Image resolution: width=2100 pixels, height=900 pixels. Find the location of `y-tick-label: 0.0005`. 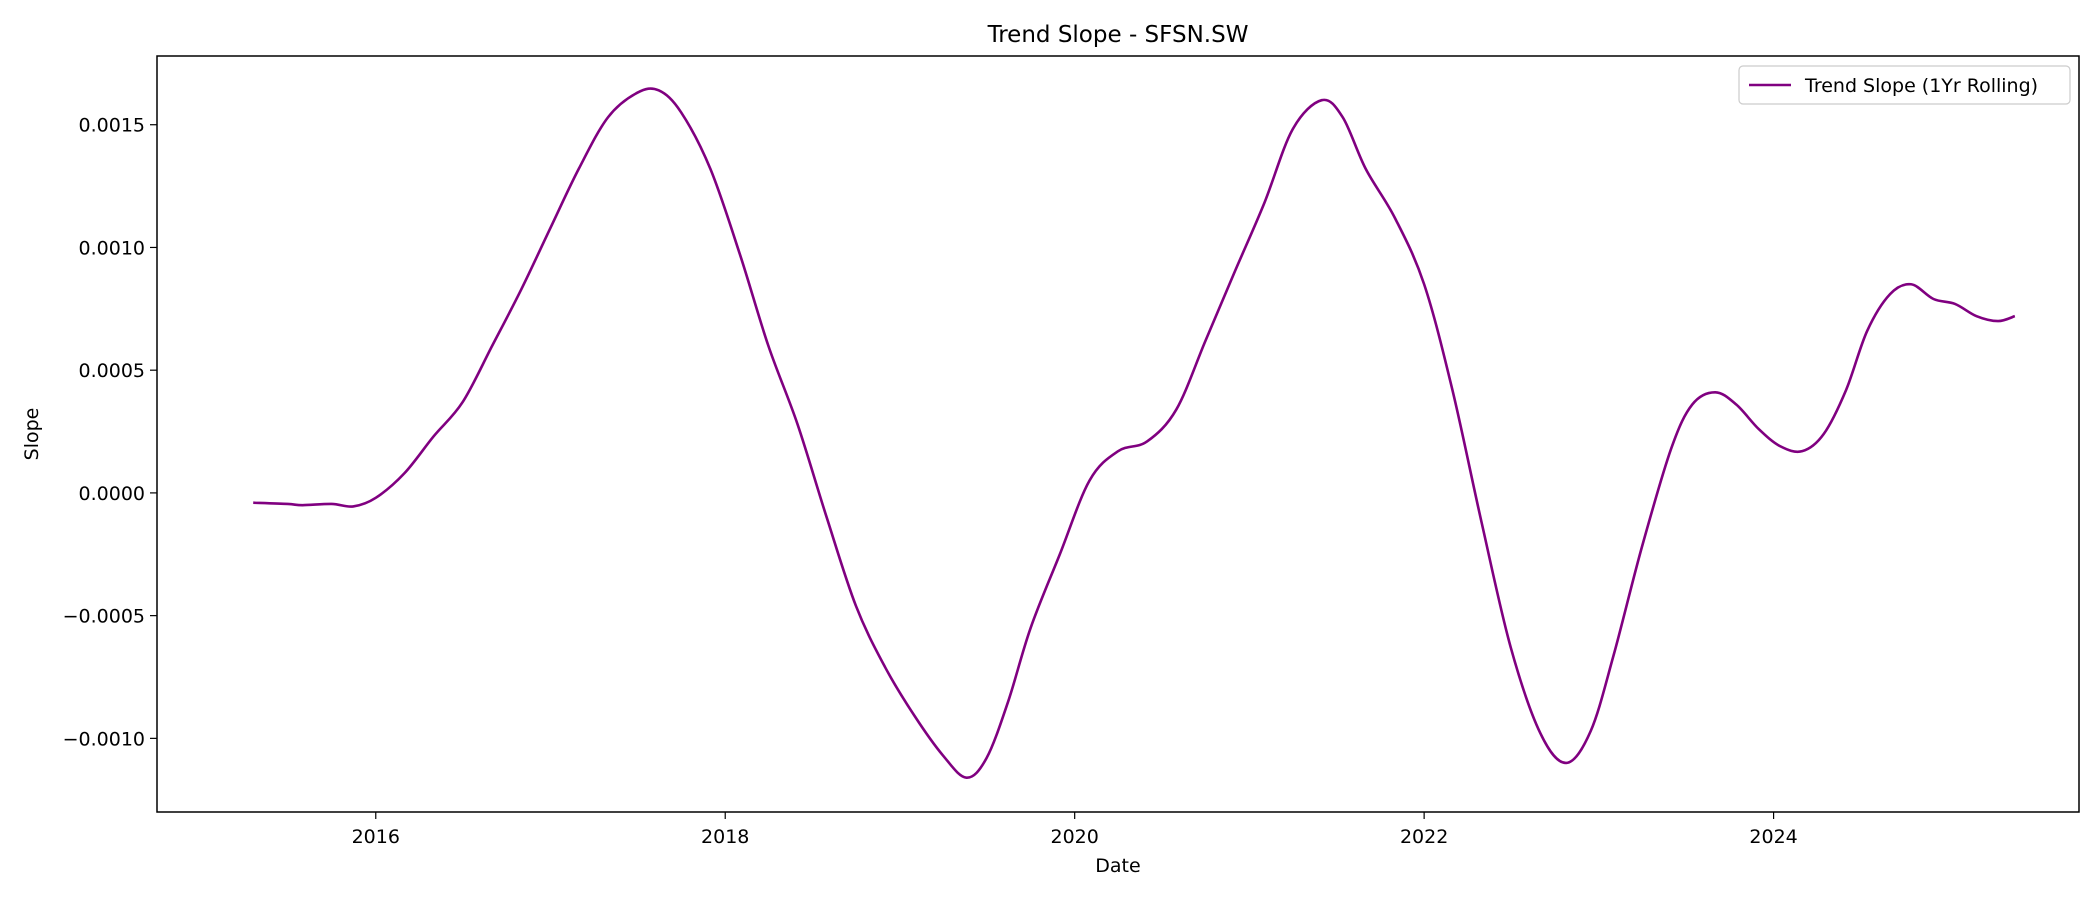

y-tick-label: 0.0005 is located at coordinates (112, 371).